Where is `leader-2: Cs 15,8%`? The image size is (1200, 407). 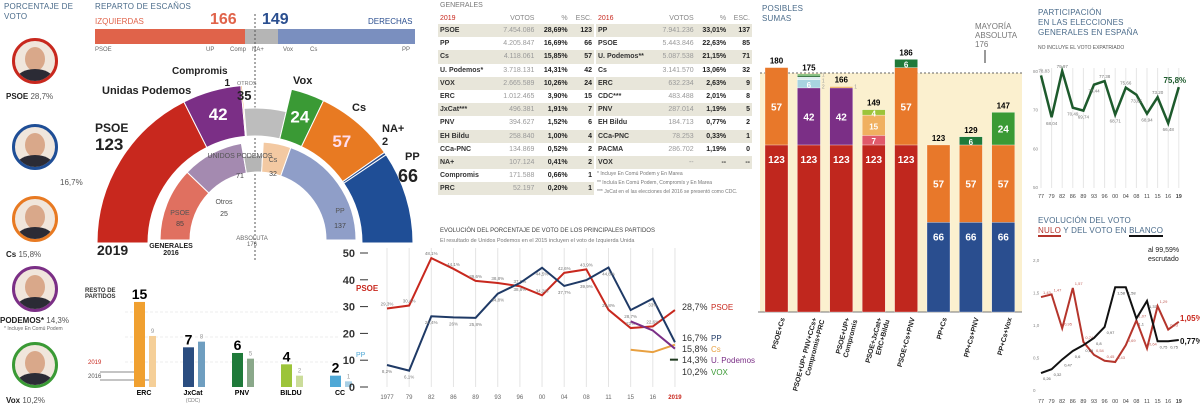
leader-2: Cs 15,8% is located at coordinates (40, 228).